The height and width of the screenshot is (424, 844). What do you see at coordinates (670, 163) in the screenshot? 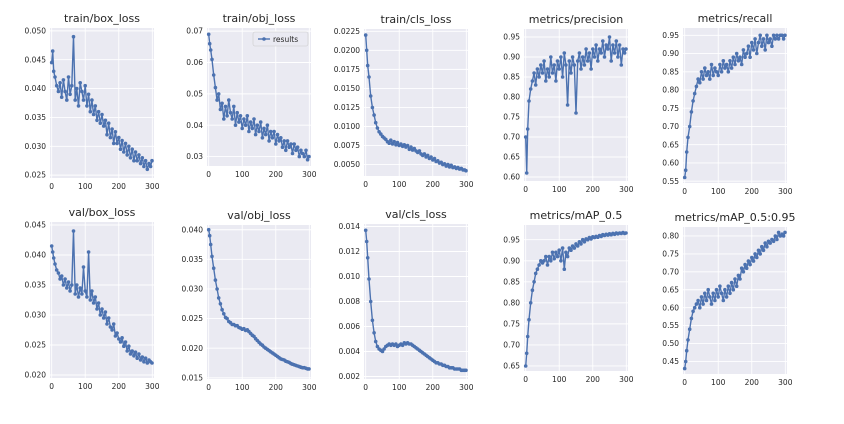
I see `y-tick-label: 0.60` at bounding box center [670, 163].